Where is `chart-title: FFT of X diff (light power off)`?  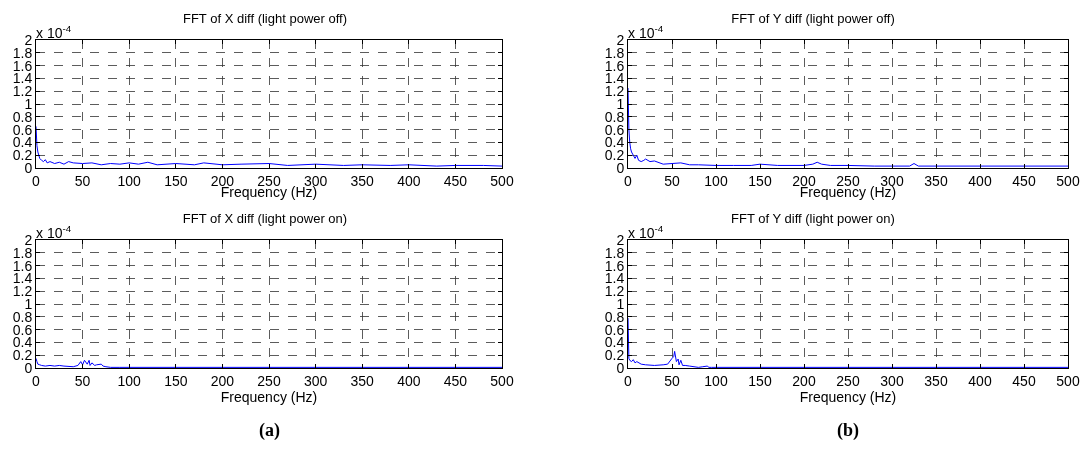
chart-title: FFT of X diff (light power off) is located at coordinates (265, 19).